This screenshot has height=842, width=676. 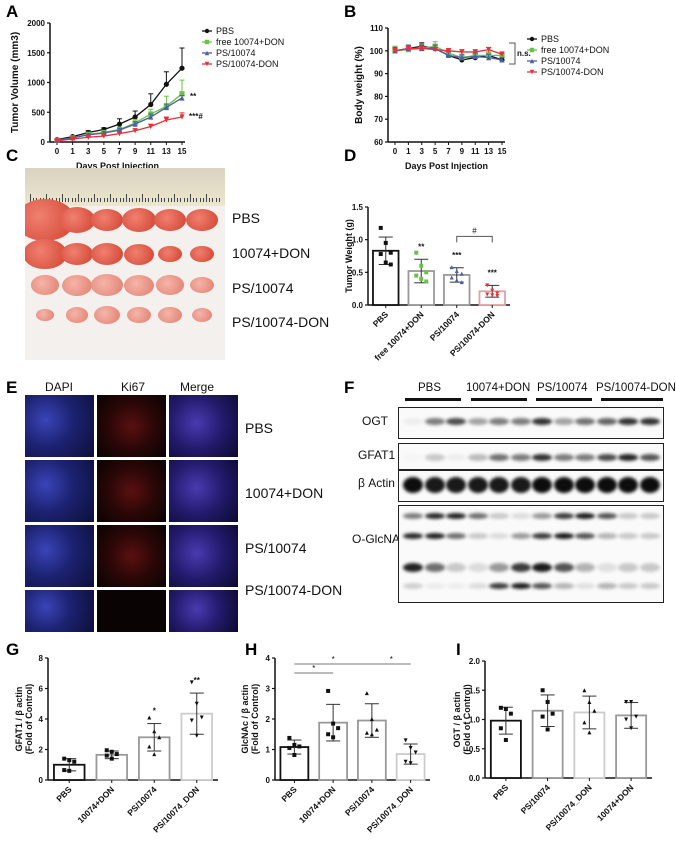 I want to click on blot-gfat1, so click(x=531, y=456).